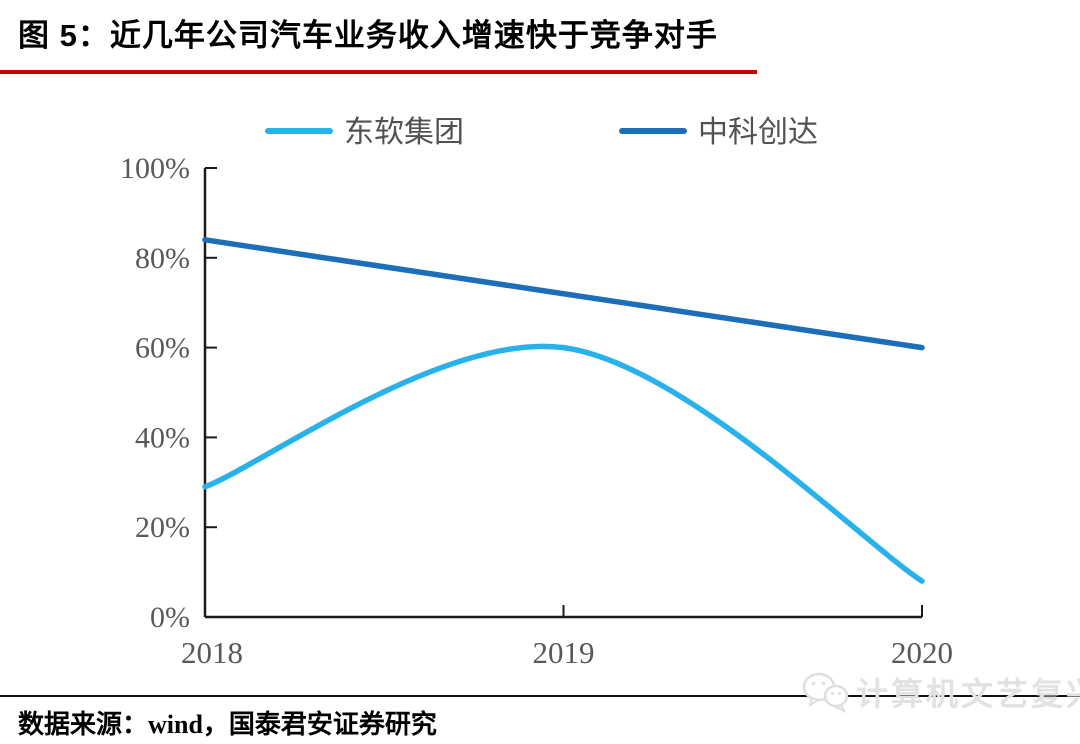  Describe the element at coordinates (378, 72) in the screenshot. I see `title-accent-rule` at that location.